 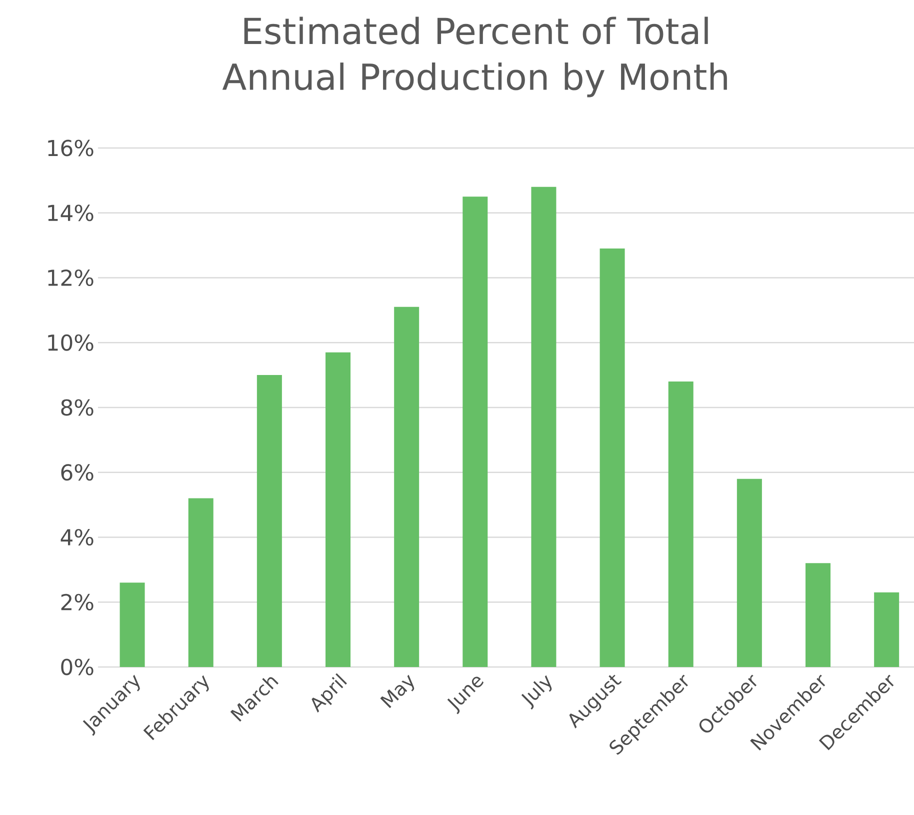 What do you see at coordinates (77, 667) in the screenshot?
I see `y-tick-label: 0%` at bounding box center [77, 667].